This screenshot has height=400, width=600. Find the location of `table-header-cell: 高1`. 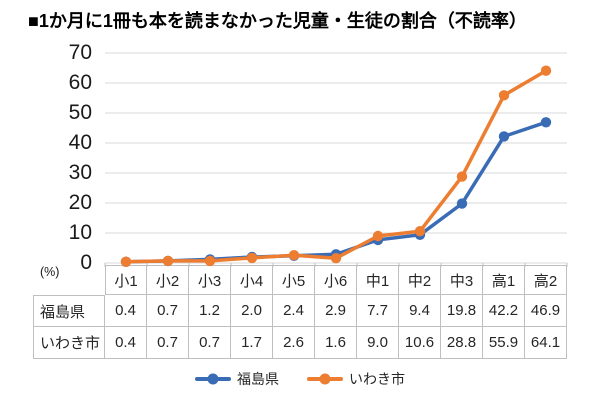

table-header-cell: 高1 is located at coordinates (504, 280).